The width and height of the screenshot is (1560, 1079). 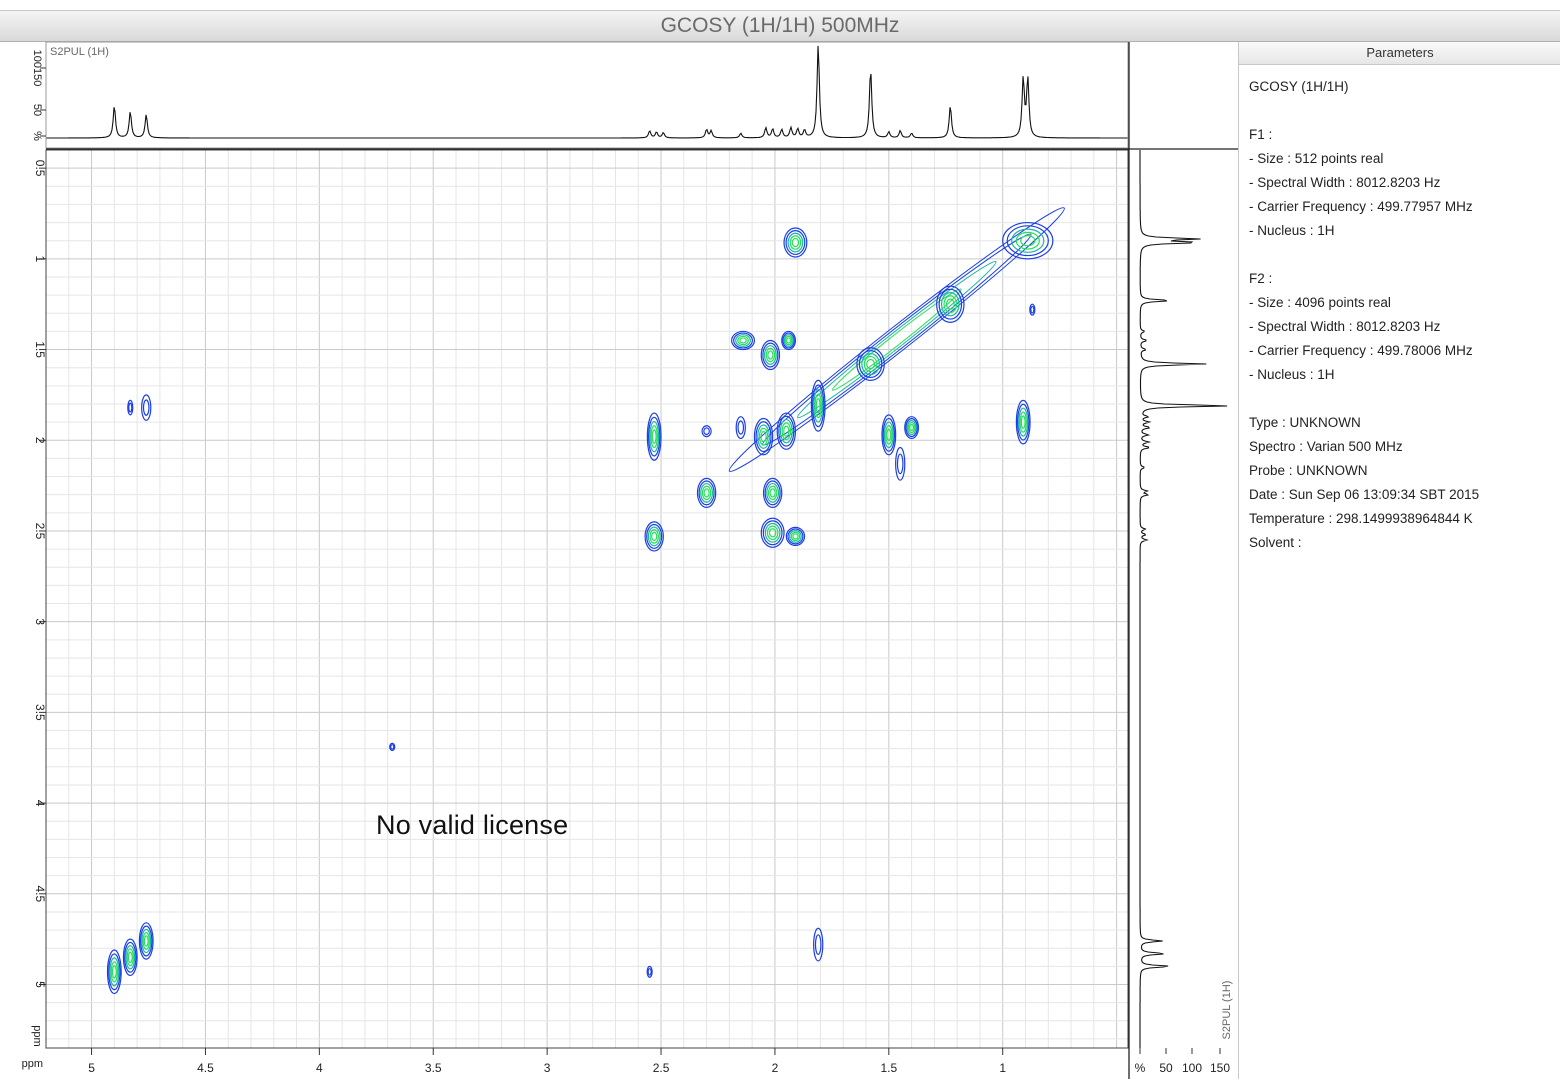 What do you see at coordinates (40, 893) in the screenshot?
I see `y-tick-label: 4.5` at bounding box center [40, 893].